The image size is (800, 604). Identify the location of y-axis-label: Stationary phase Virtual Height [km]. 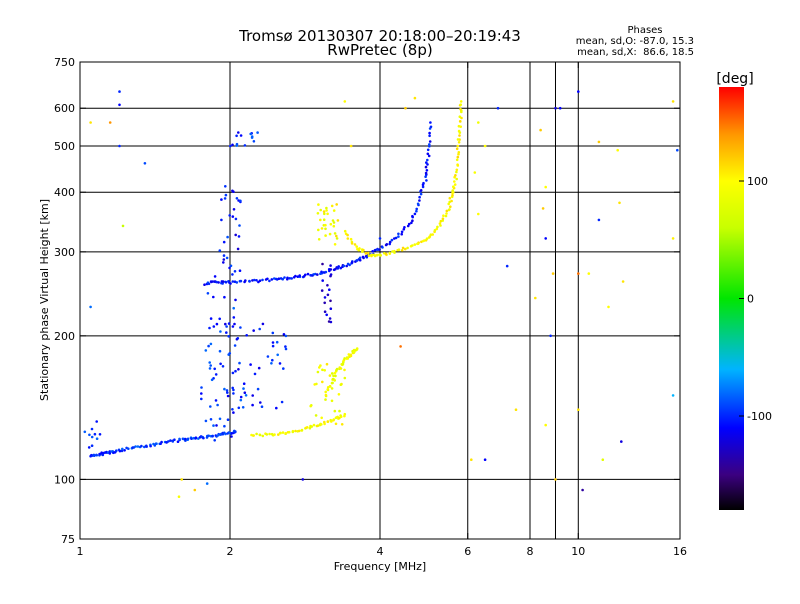
(44, 300).